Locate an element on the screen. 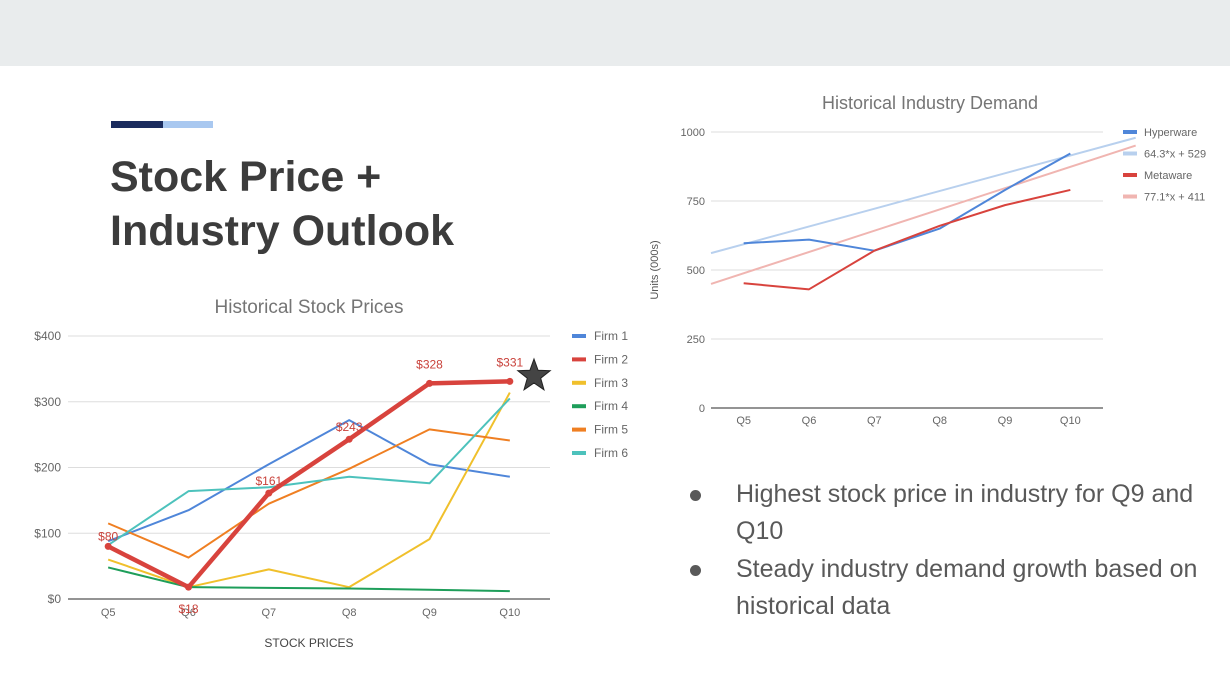  legend-label: 77.1*x + 411 is located at coordinates (1174, 198).